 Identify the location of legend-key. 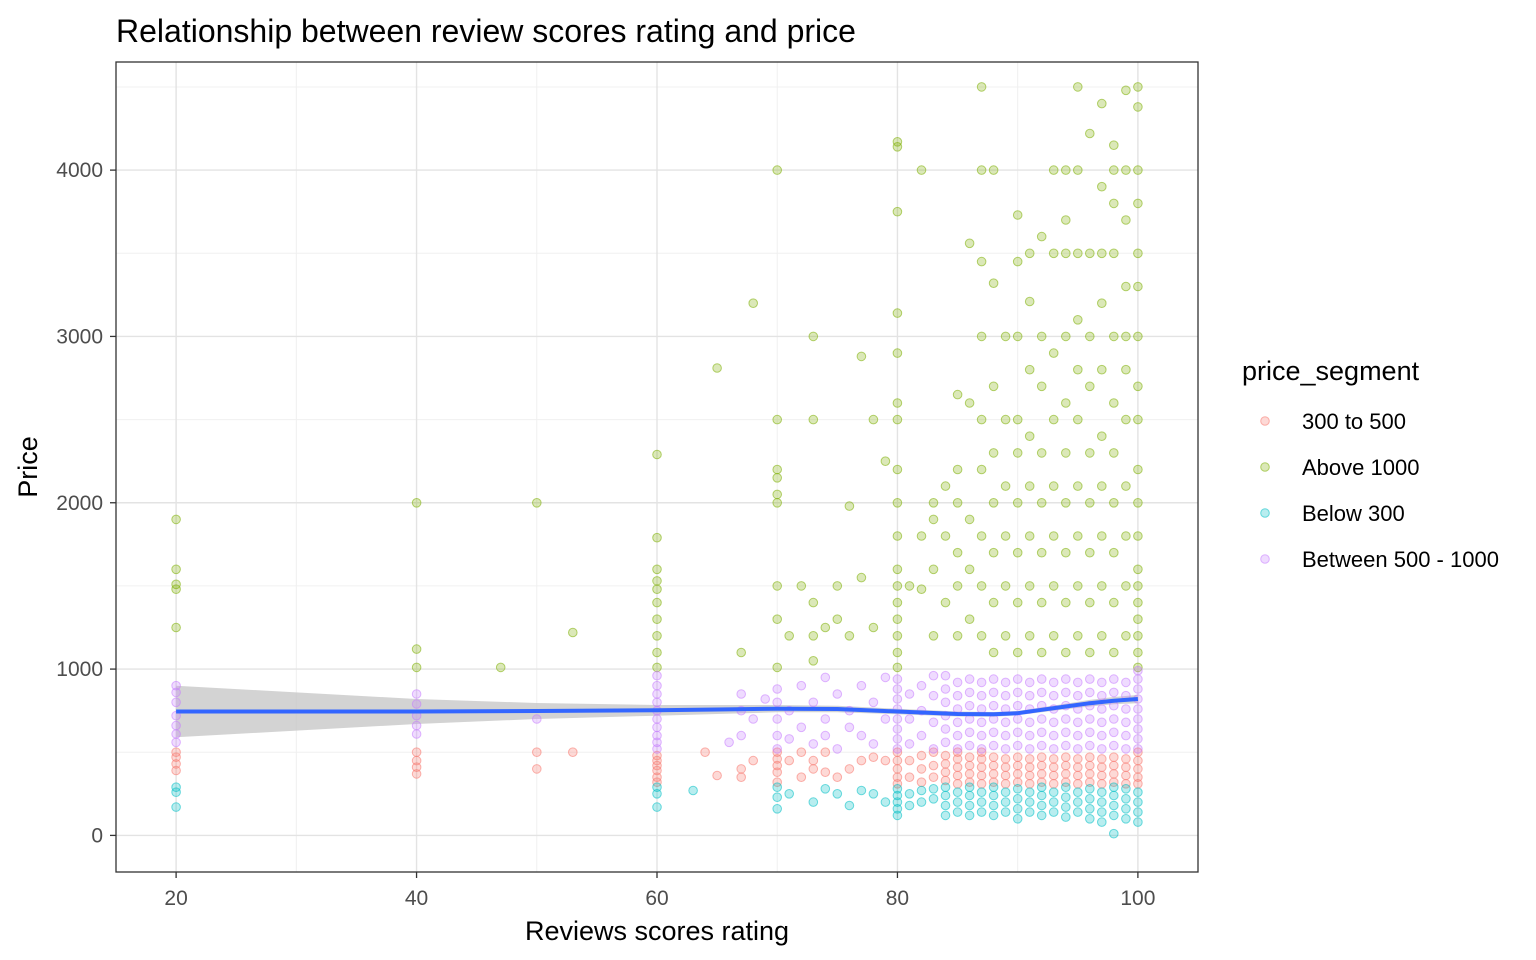
(1265, 513).